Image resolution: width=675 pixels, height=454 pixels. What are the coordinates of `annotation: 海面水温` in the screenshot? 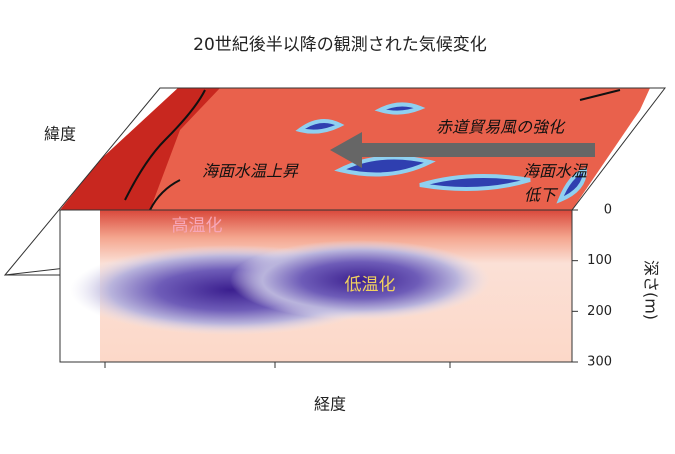 It's located at (555, 171).